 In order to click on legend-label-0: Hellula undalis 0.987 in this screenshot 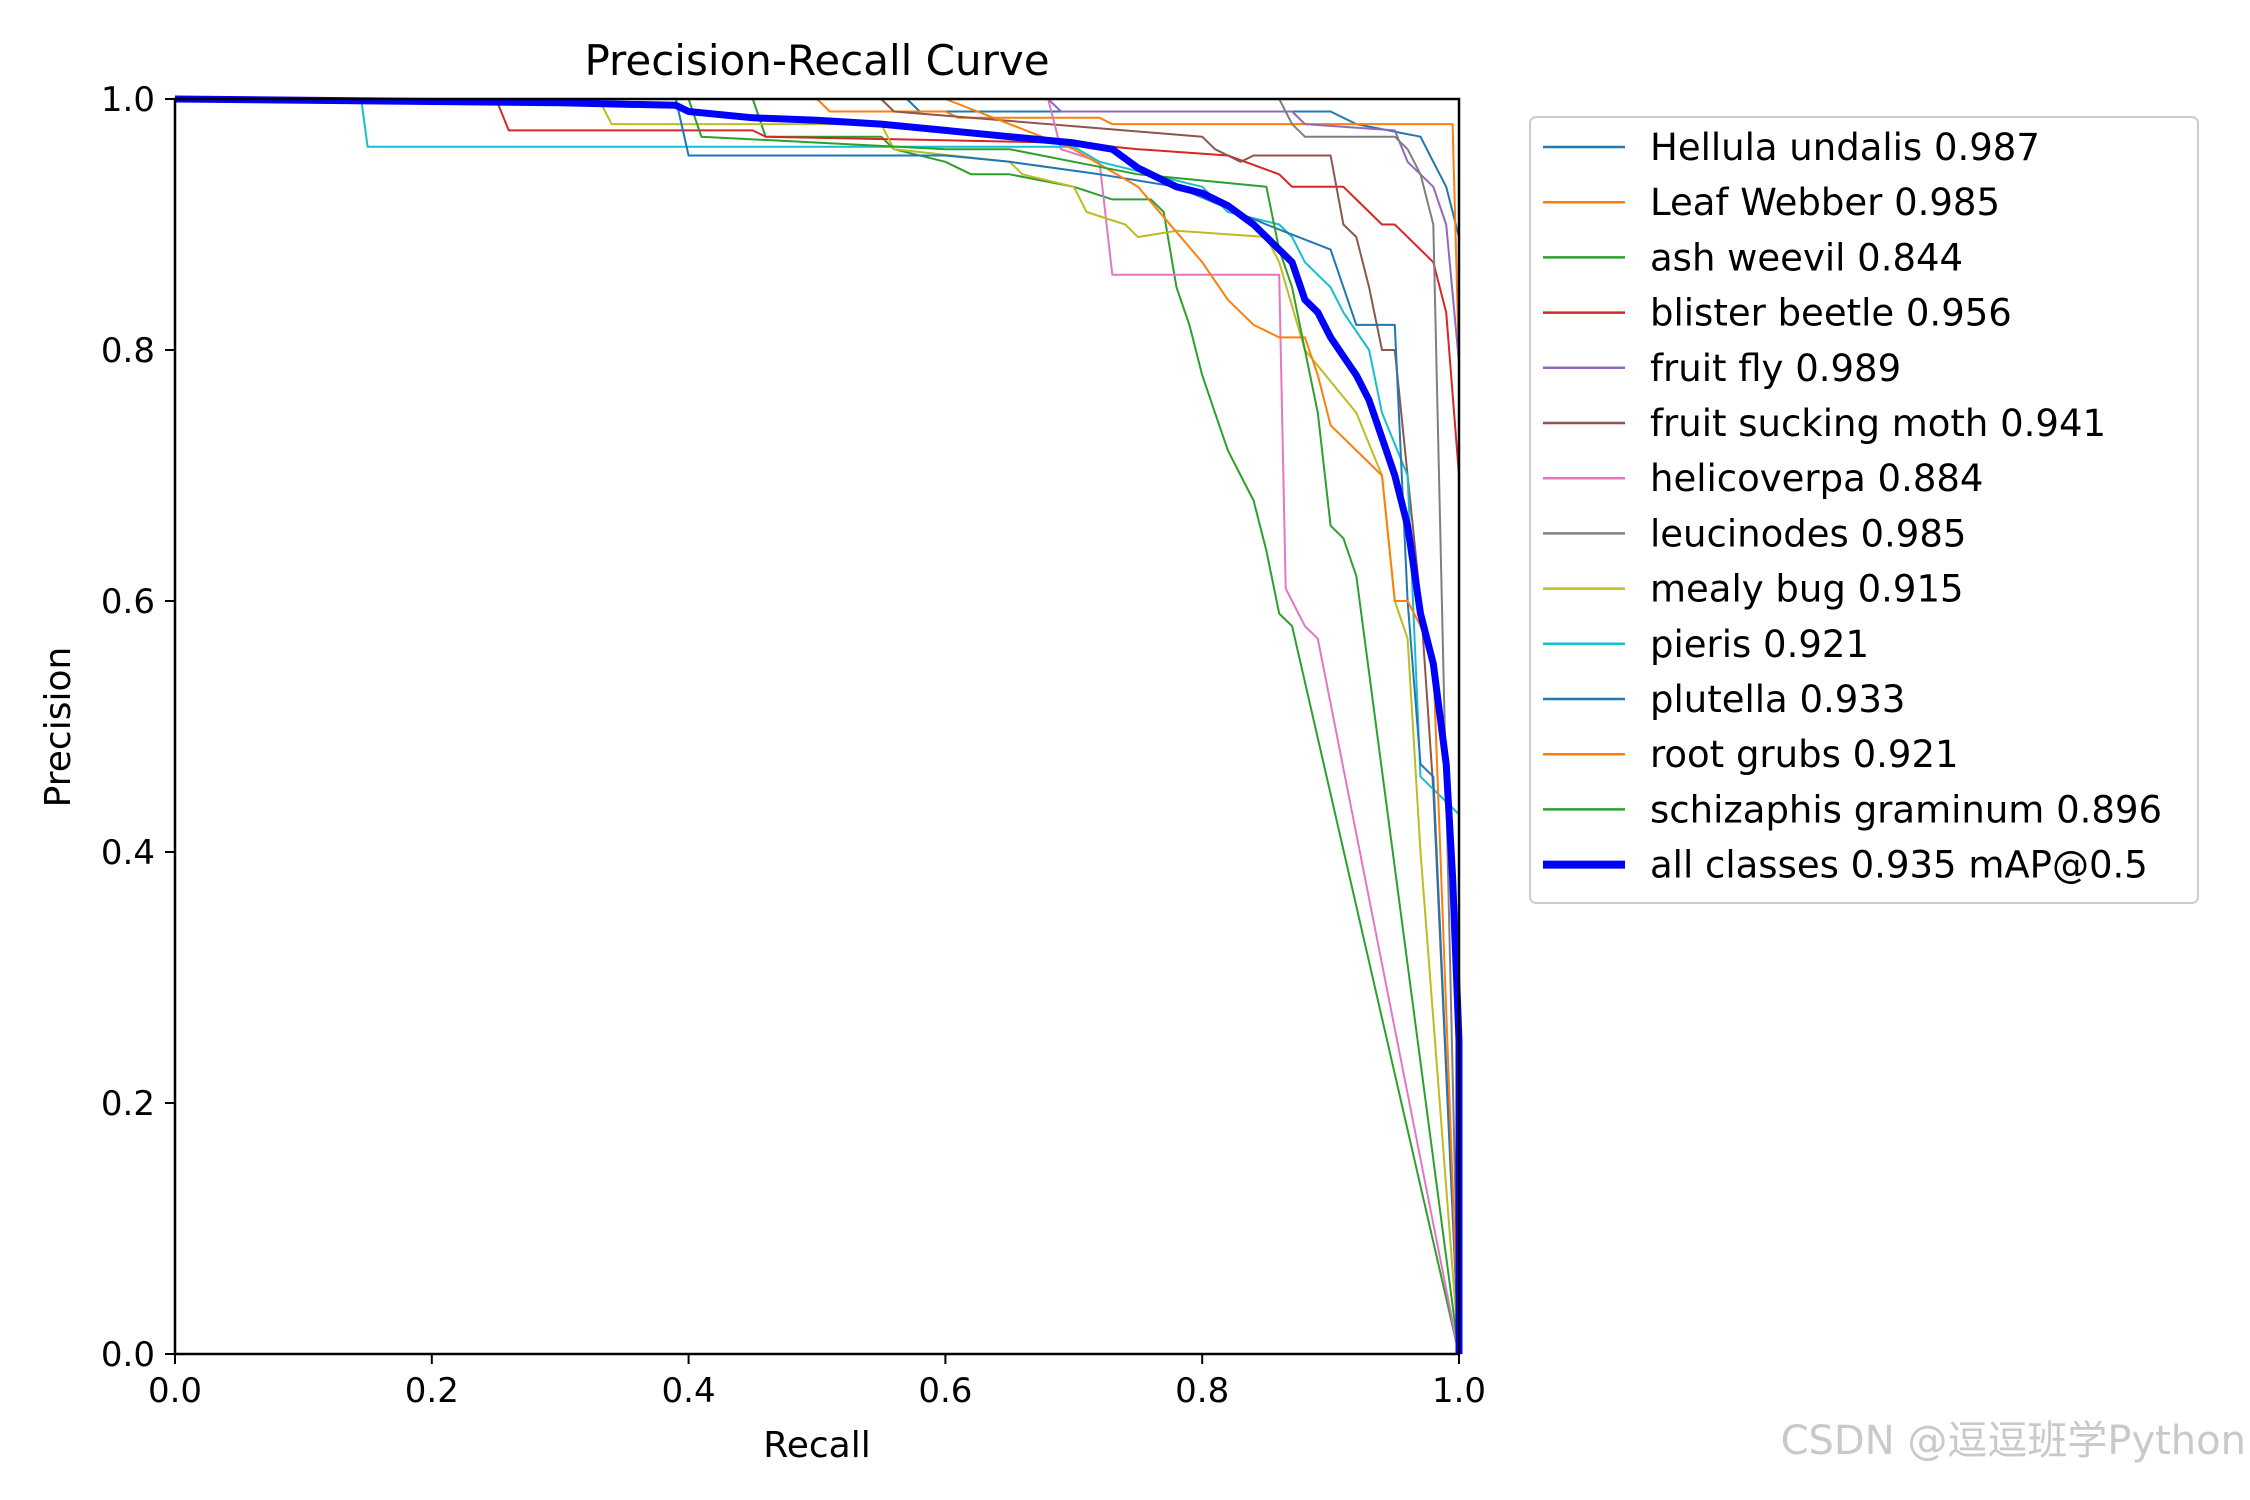, I will do `click(1845, 147)`.